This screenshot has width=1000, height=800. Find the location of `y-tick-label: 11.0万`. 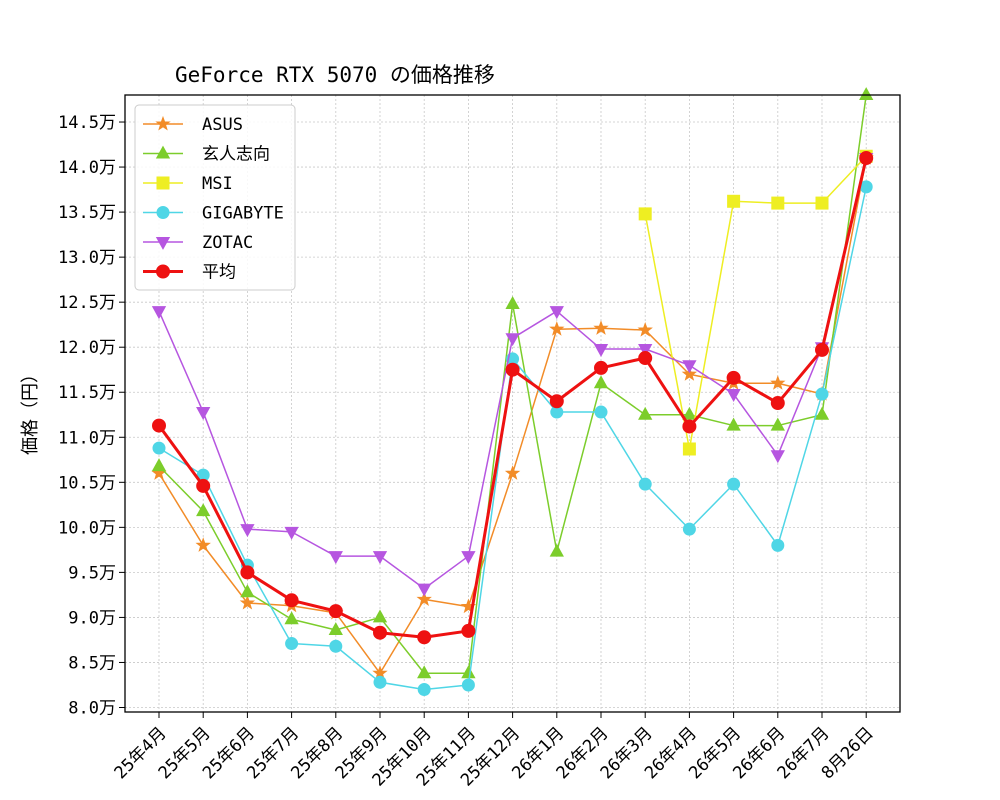

y-tick-label: 11.0万 is located at coordinates (87, 438).